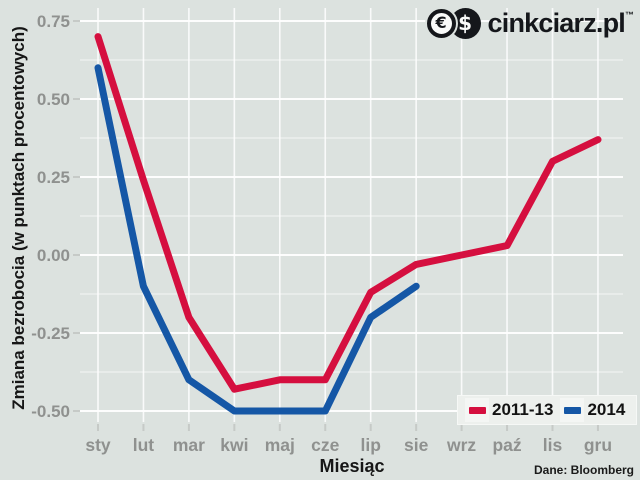 Image resolution: width=640 pixels, height=480 pixels. I want to click on trademark-mark: ™, so click(629, 15).